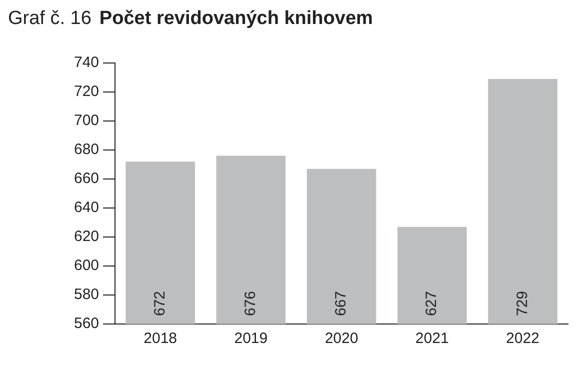  What do you see at coordinates (87, 237) in the screenshot?
I see `y-tick-label: 620` at bounding box center [87, 237].